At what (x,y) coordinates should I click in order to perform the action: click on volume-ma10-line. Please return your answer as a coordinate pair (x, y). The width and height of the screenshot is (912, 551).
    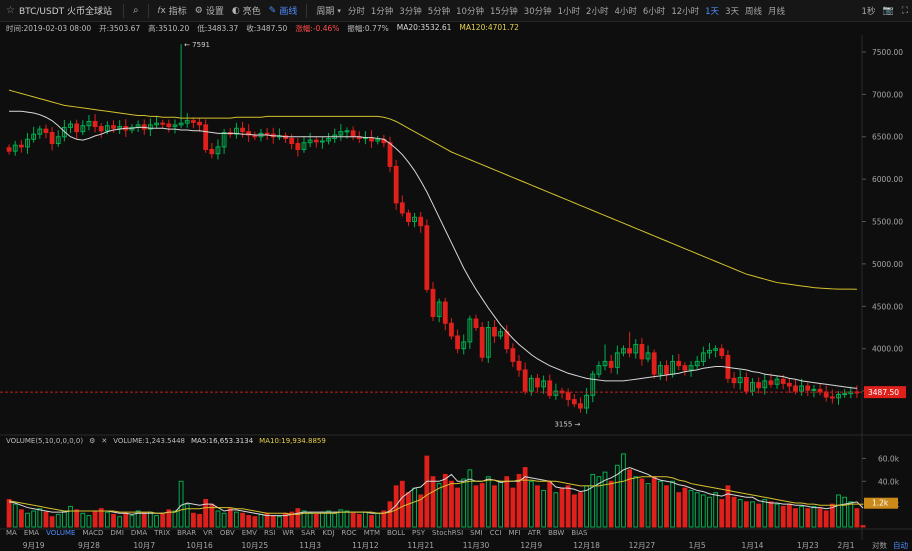
    Looking at the image, I should click on (436, 495).